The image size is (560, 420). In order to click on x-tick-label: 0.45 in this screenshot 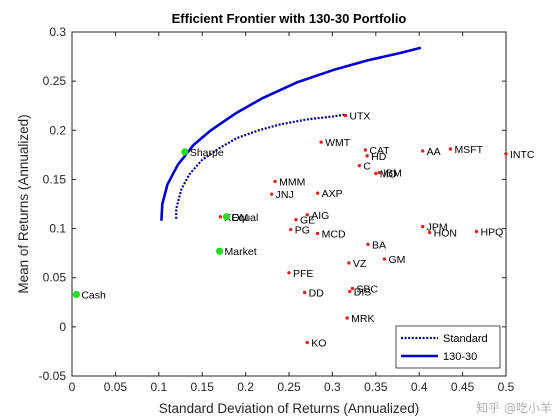, I will do `click(463, 387)`.